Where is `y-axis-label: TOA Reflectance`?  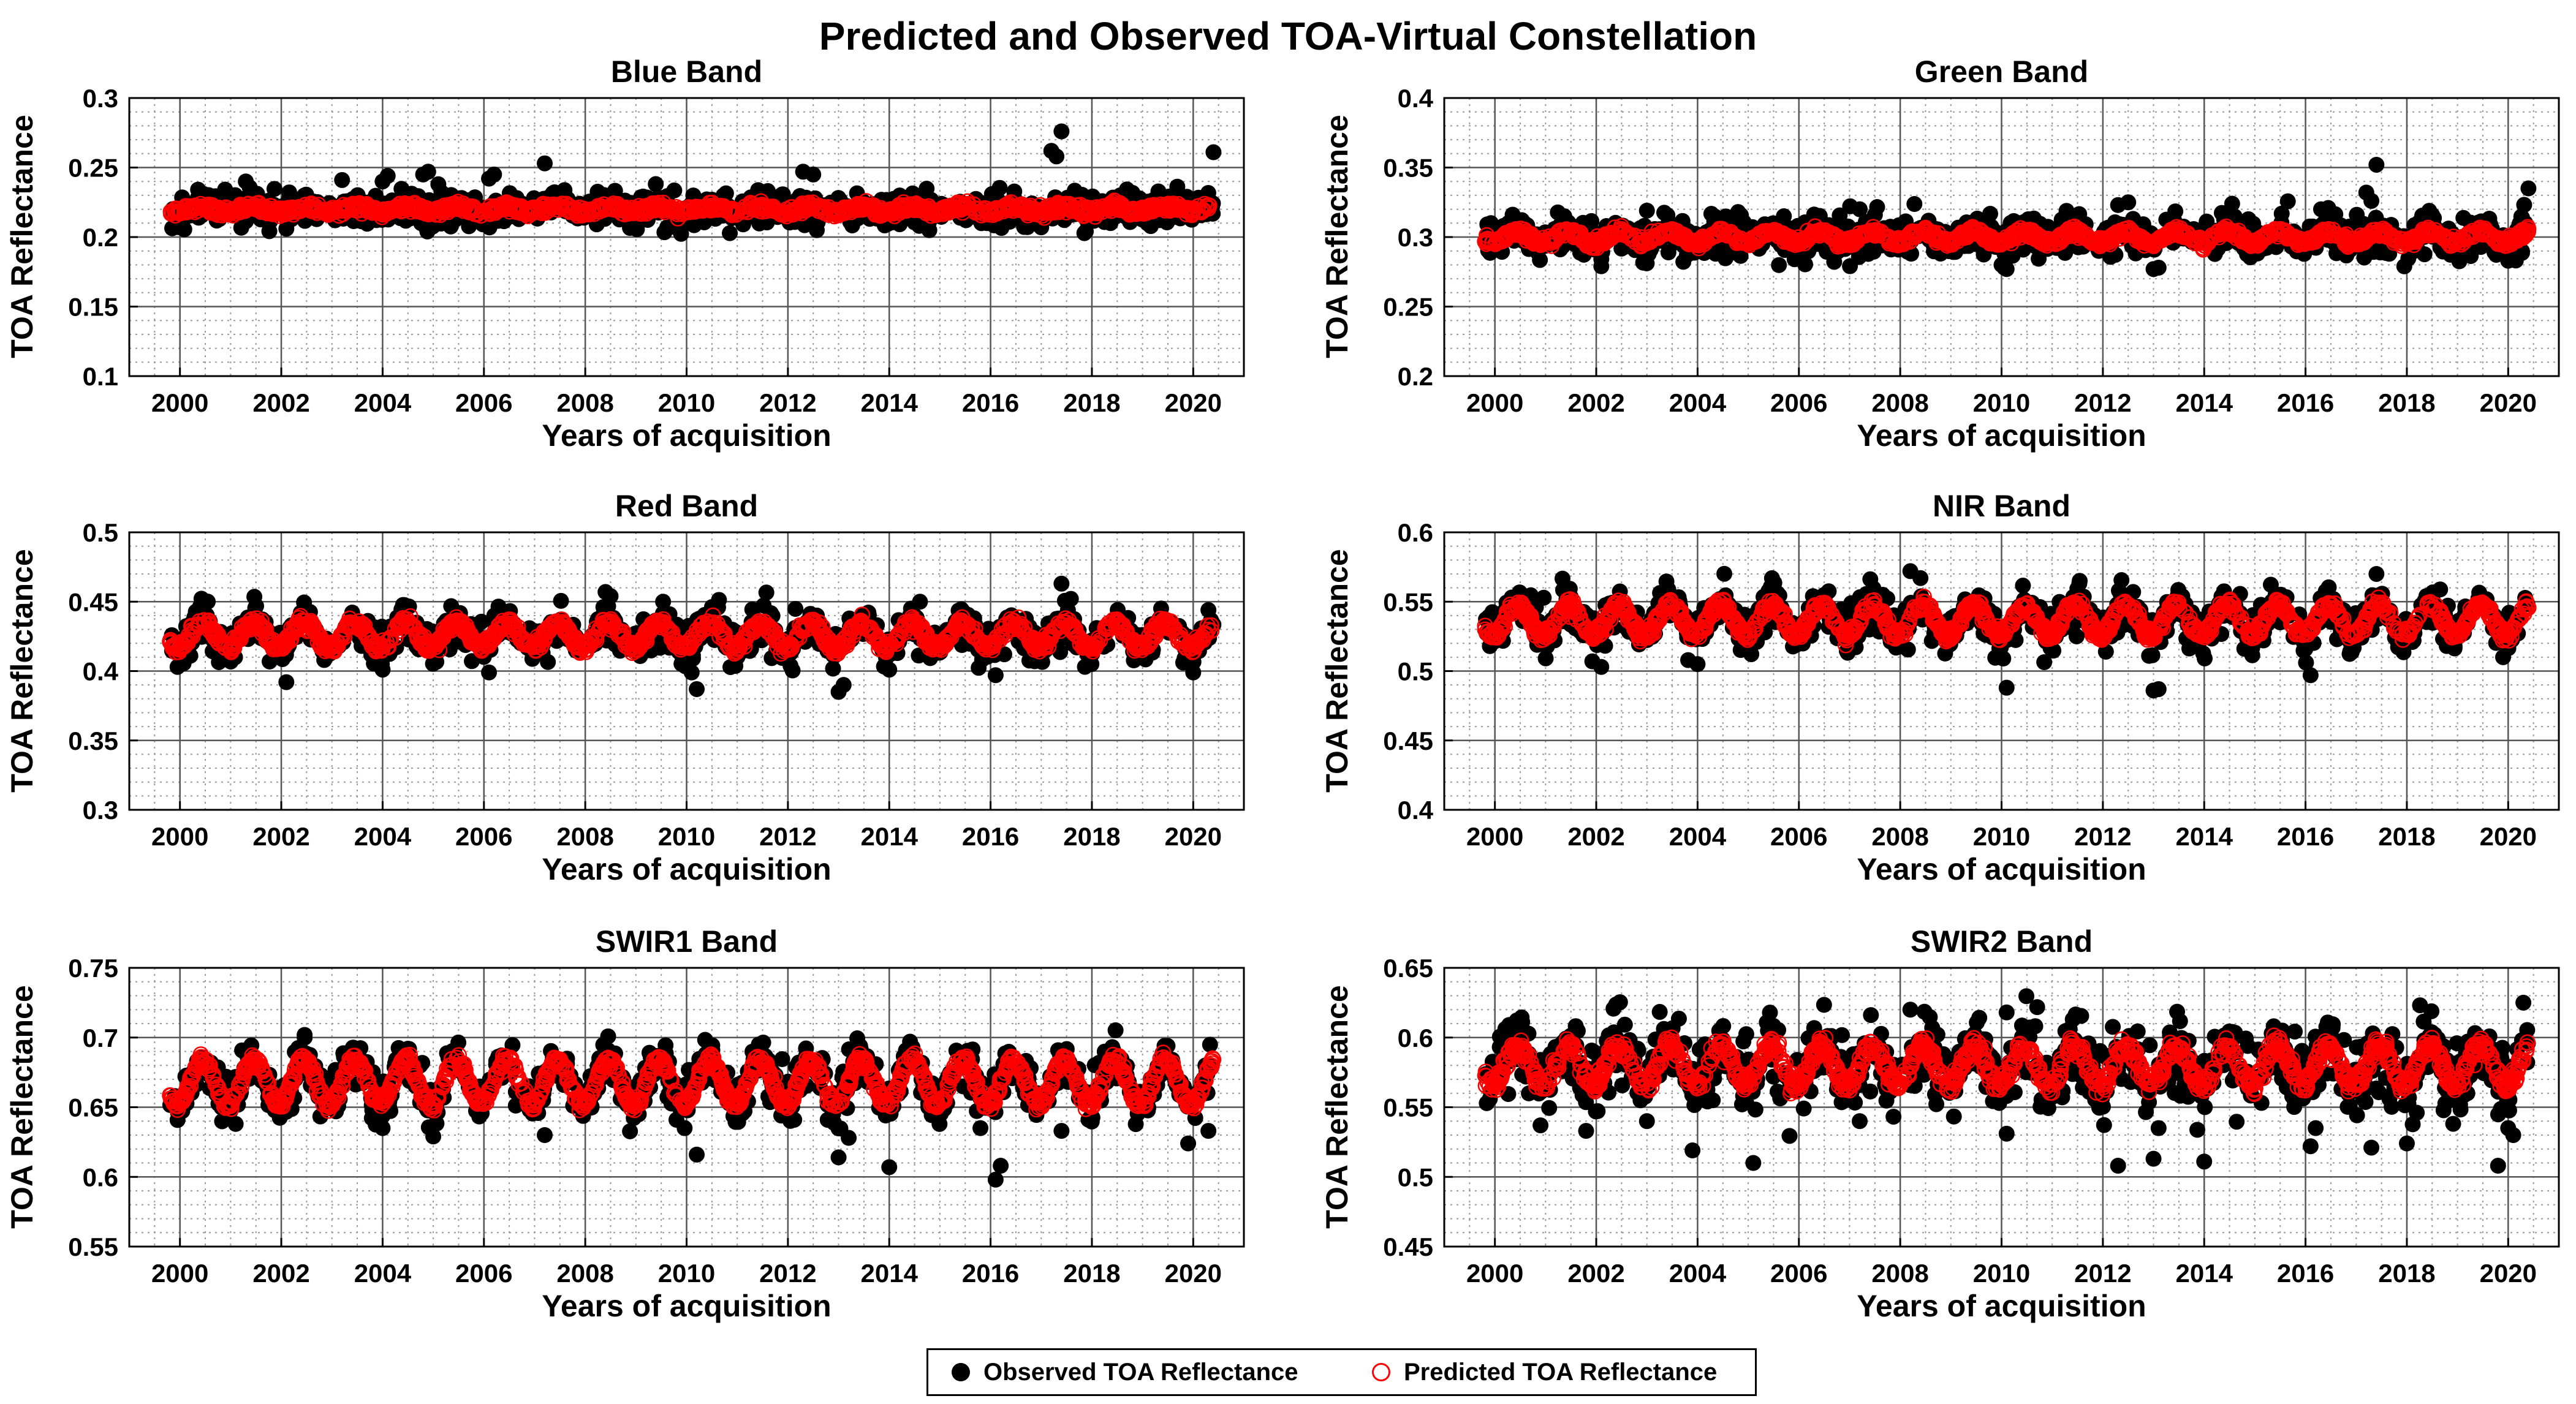 y-axis-label: TOA Reflectance is located at coordinates (1337, 237).